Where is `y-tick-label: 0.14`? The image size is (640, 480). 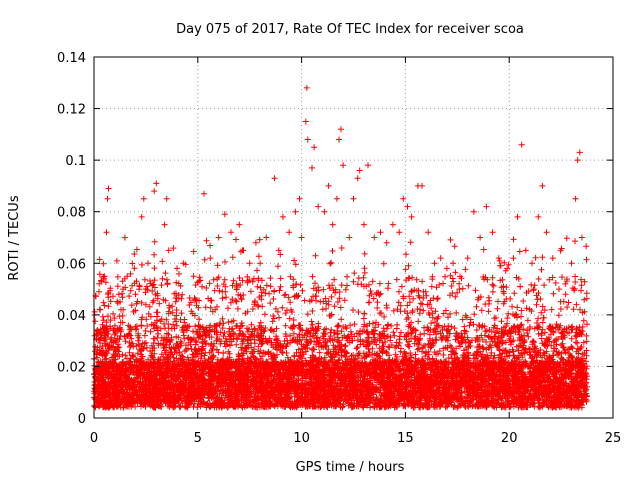
y-tick-label: 0.14 is located at coordinates (71, 58).